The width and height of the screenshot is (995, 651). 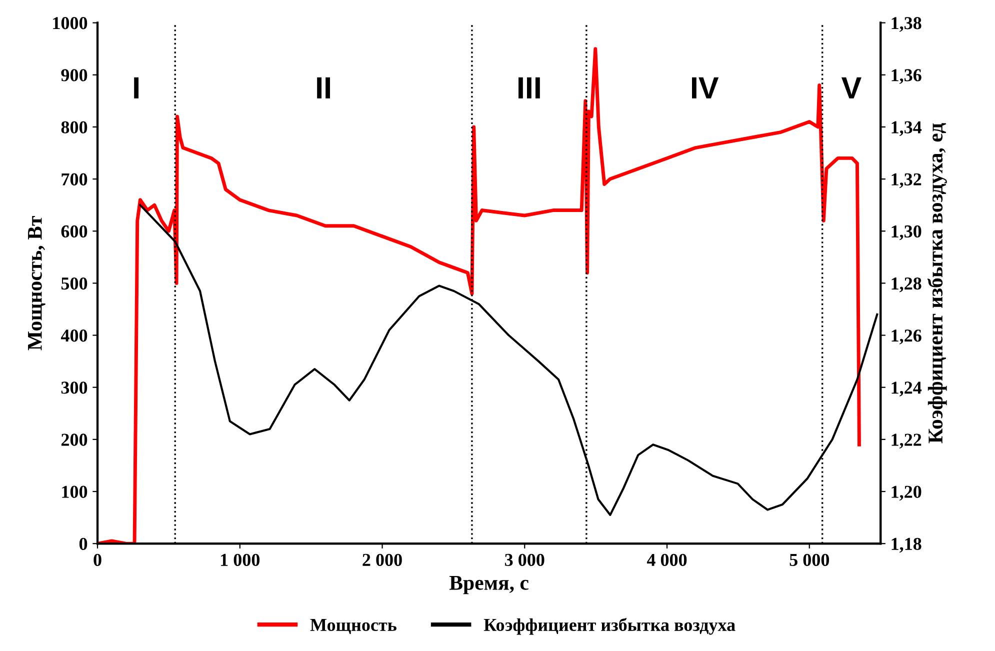 I want to click on x-tick-label: 0, so click(x=98, y=560).